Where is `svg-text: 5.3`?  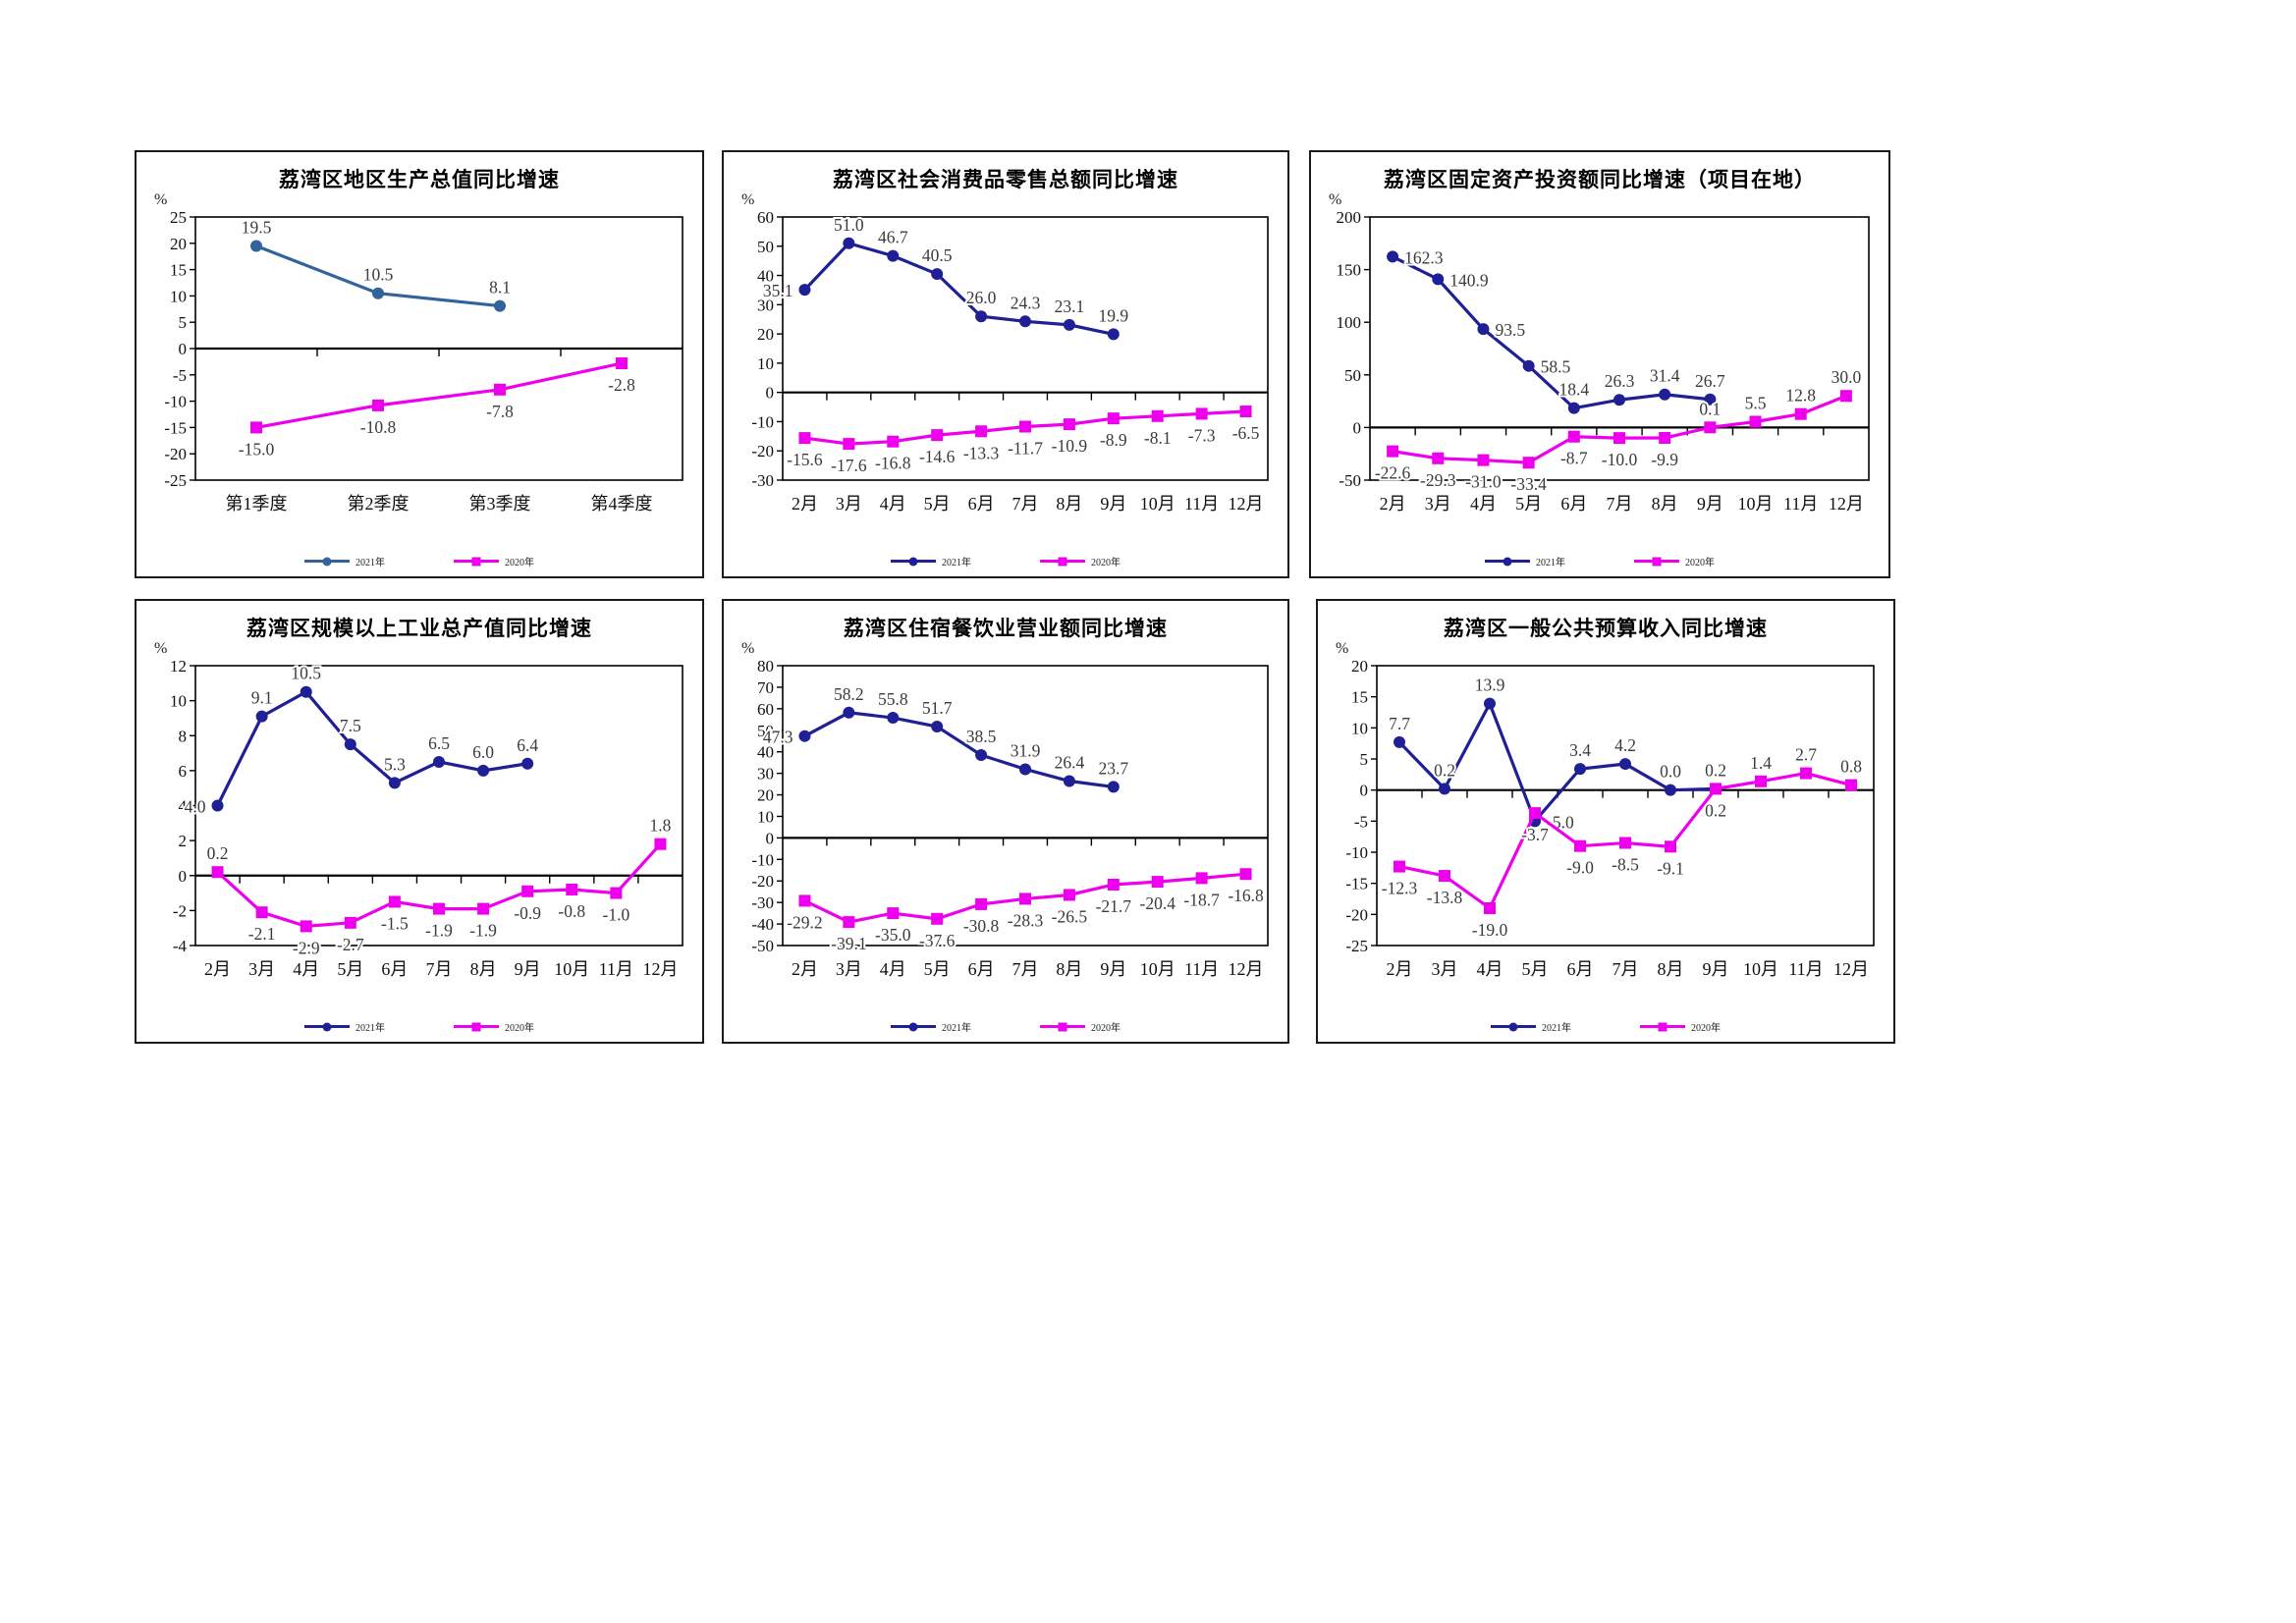 svg-text: 5.3 is located at coordinates (395, 764).